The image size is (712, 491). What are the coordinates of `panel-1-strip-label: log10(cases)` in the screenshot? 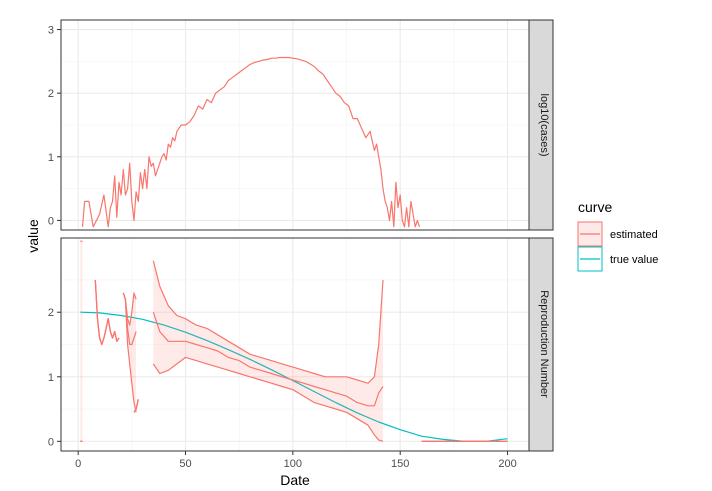 It's located at (544, 125).